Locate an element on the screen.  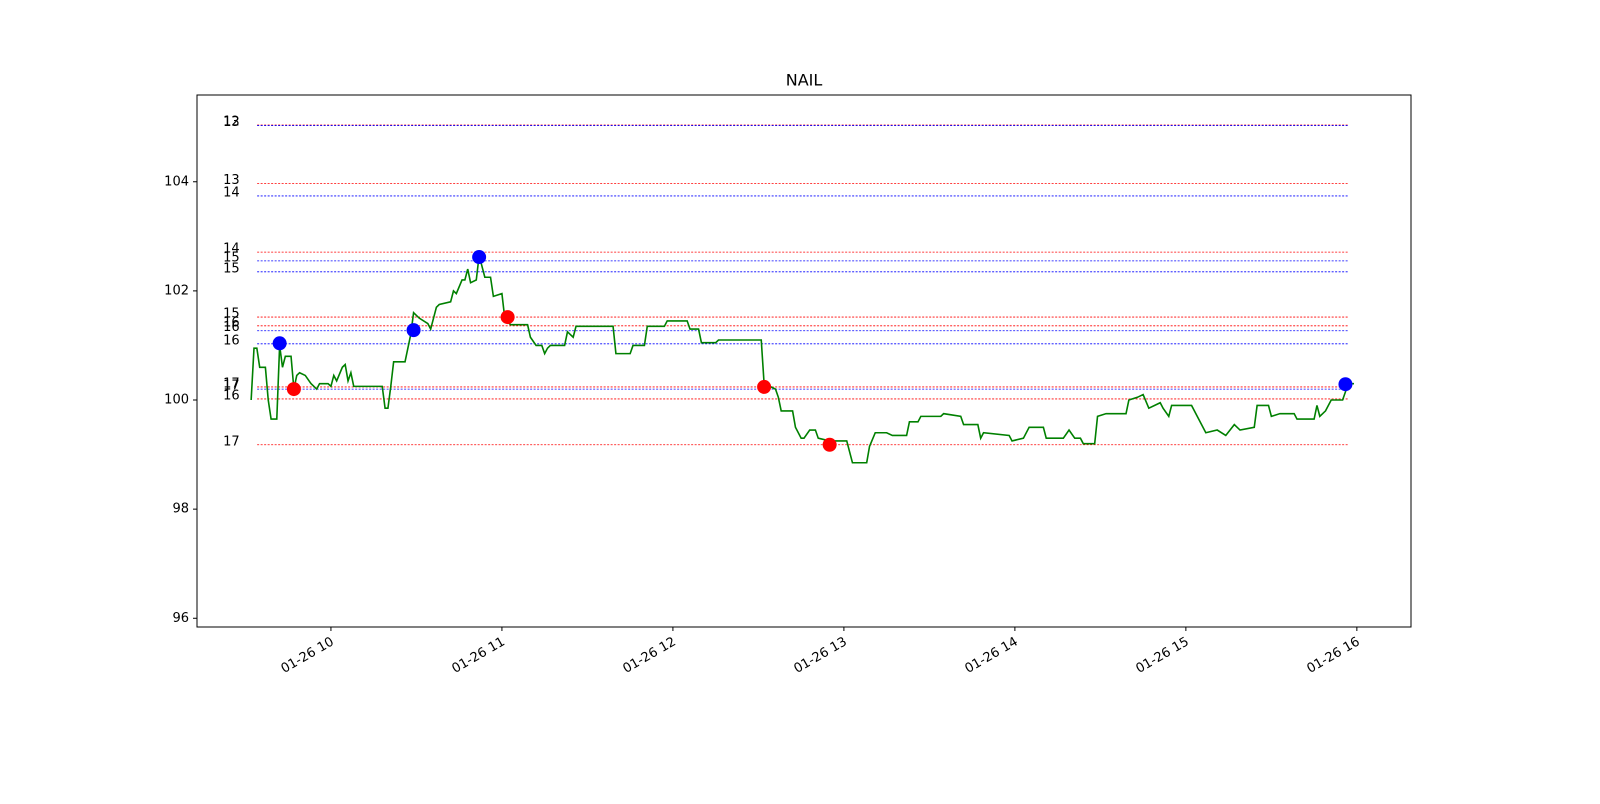
y-tick-label: 98 is located at coordinates (180, 509).